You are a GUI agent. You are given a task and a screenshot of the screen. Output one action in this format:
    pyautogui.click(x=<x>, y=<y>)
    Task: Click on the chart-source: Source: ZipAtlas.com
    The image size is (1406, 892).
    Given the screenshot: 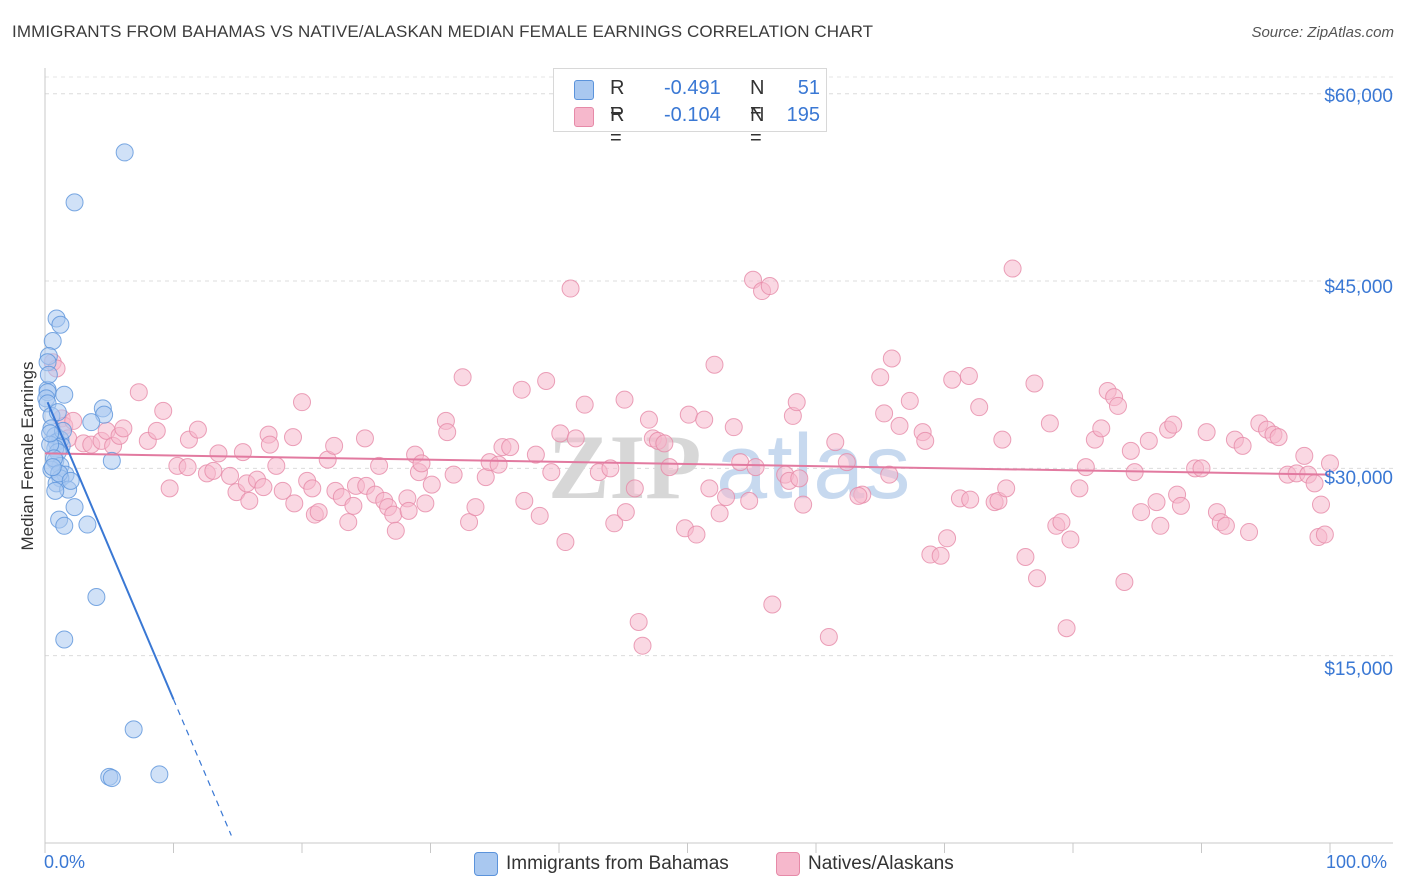 What is the action you would take?
    pyautogui.click(x=1322, y=32)
    